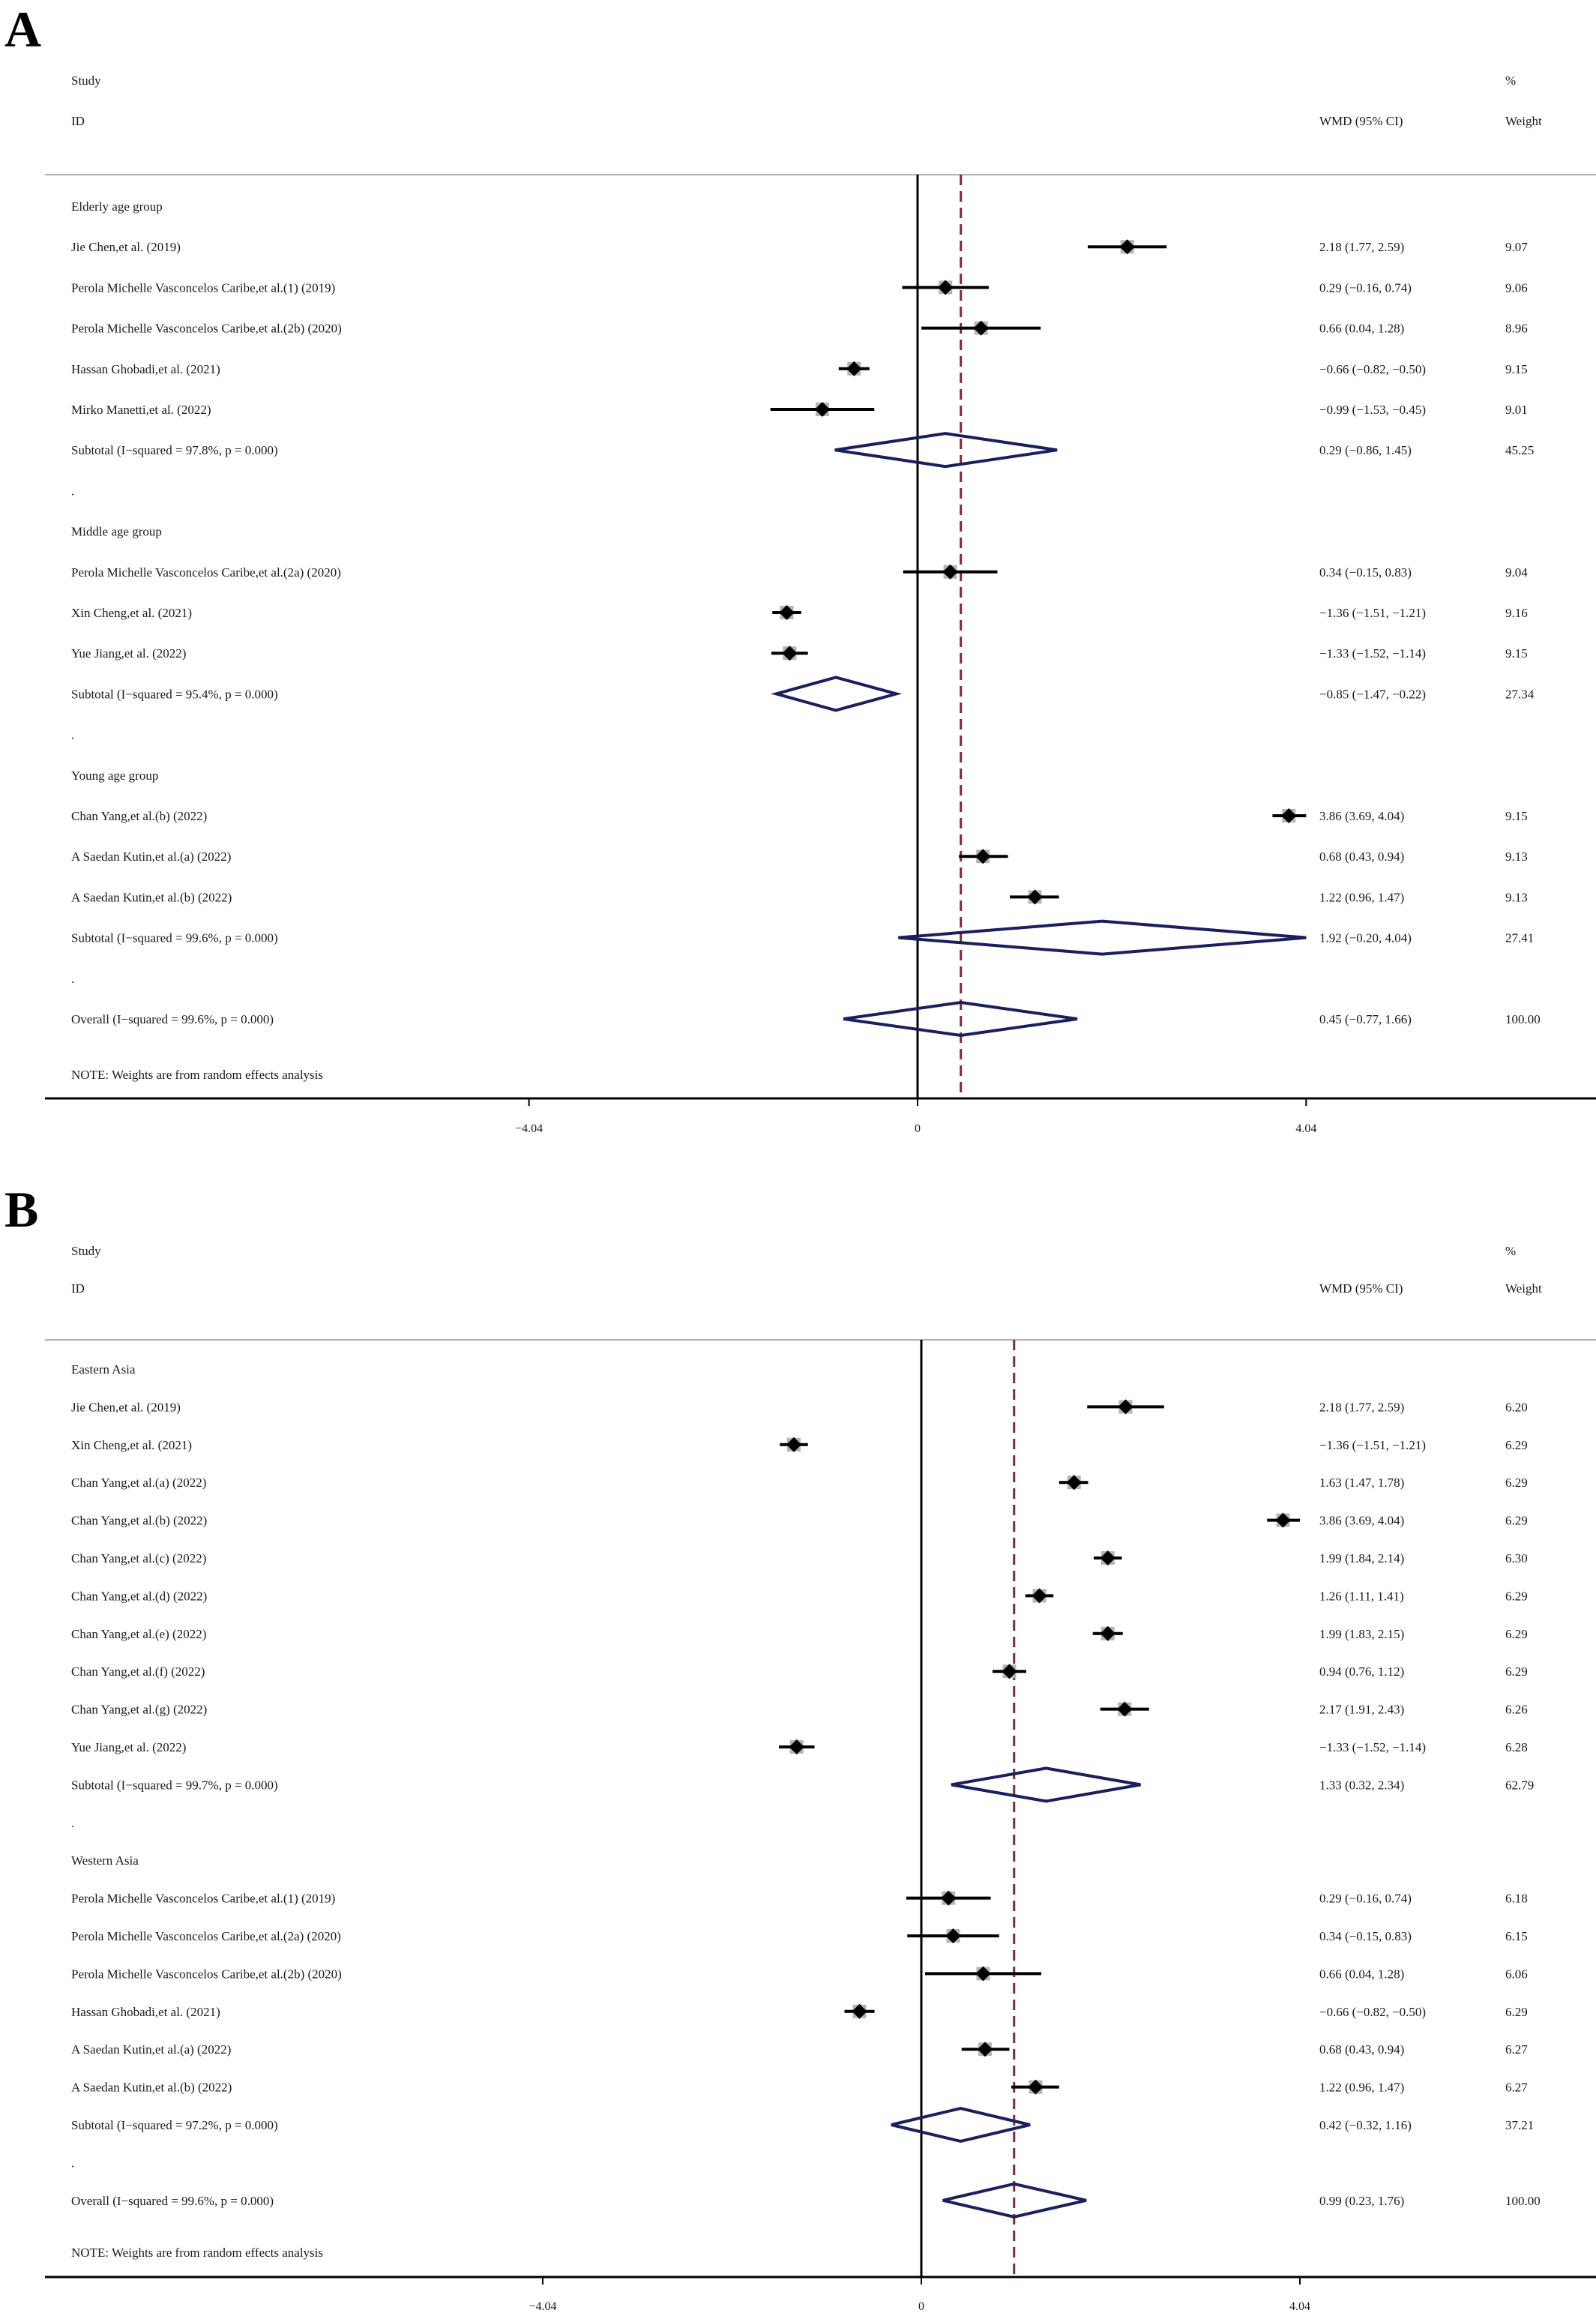 Image resolution: width=1596 pixels, height=2316 pixels. What do you see at coordinates (1372, 653) in the screenshot?
I see `effect-ci-text: −1.33 (−1.52, −1.14)` at bounding box center [1372, 653].